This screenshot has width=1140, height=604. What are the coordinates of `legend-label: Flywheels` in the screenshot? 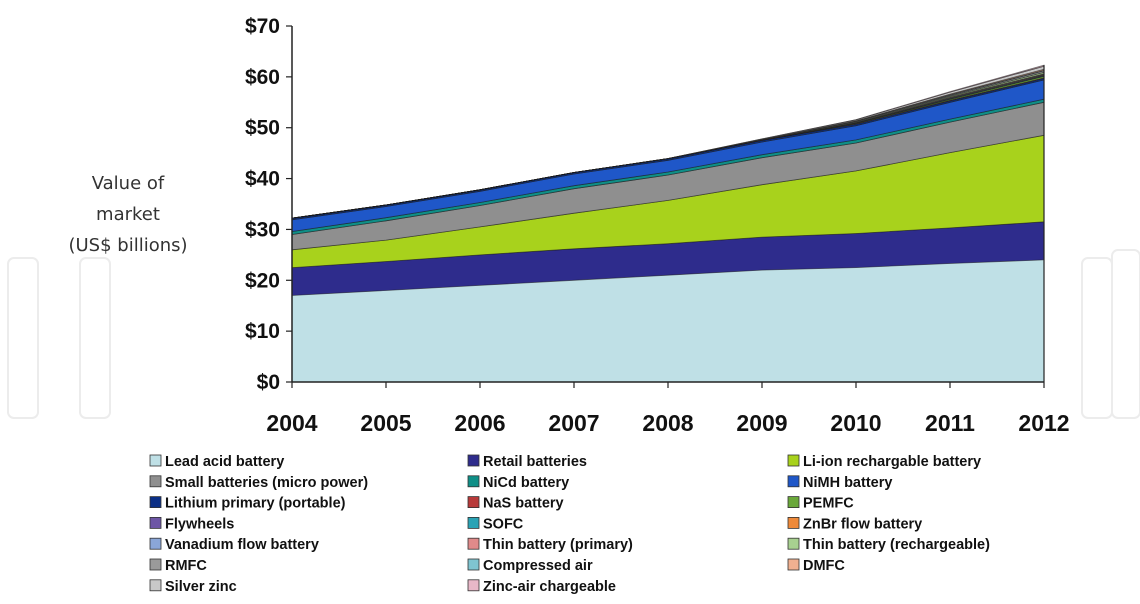 It's located at (199, 524).